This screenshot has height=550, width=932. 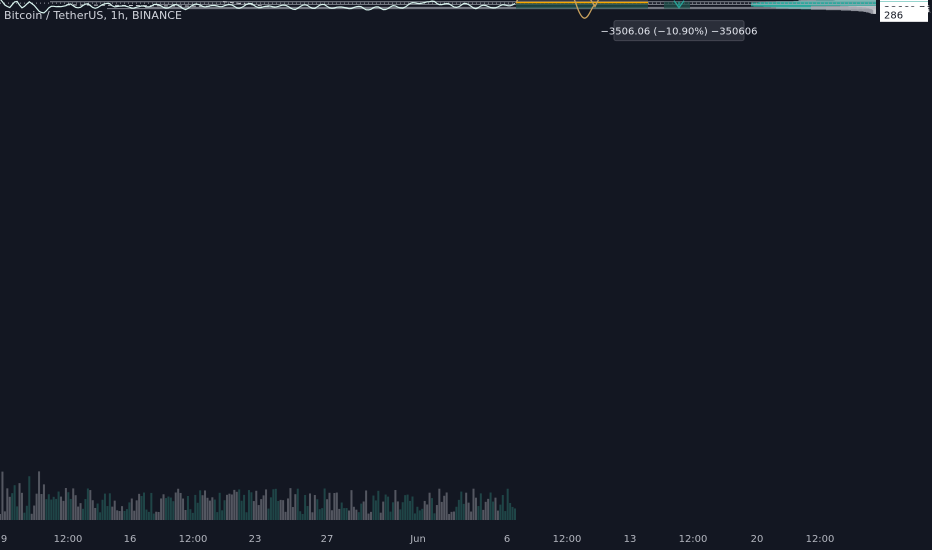 What do you see at coordinates (130, 539) in the screenshot?
I see `x-tick-label: 16` at bounding box center [130, 539].